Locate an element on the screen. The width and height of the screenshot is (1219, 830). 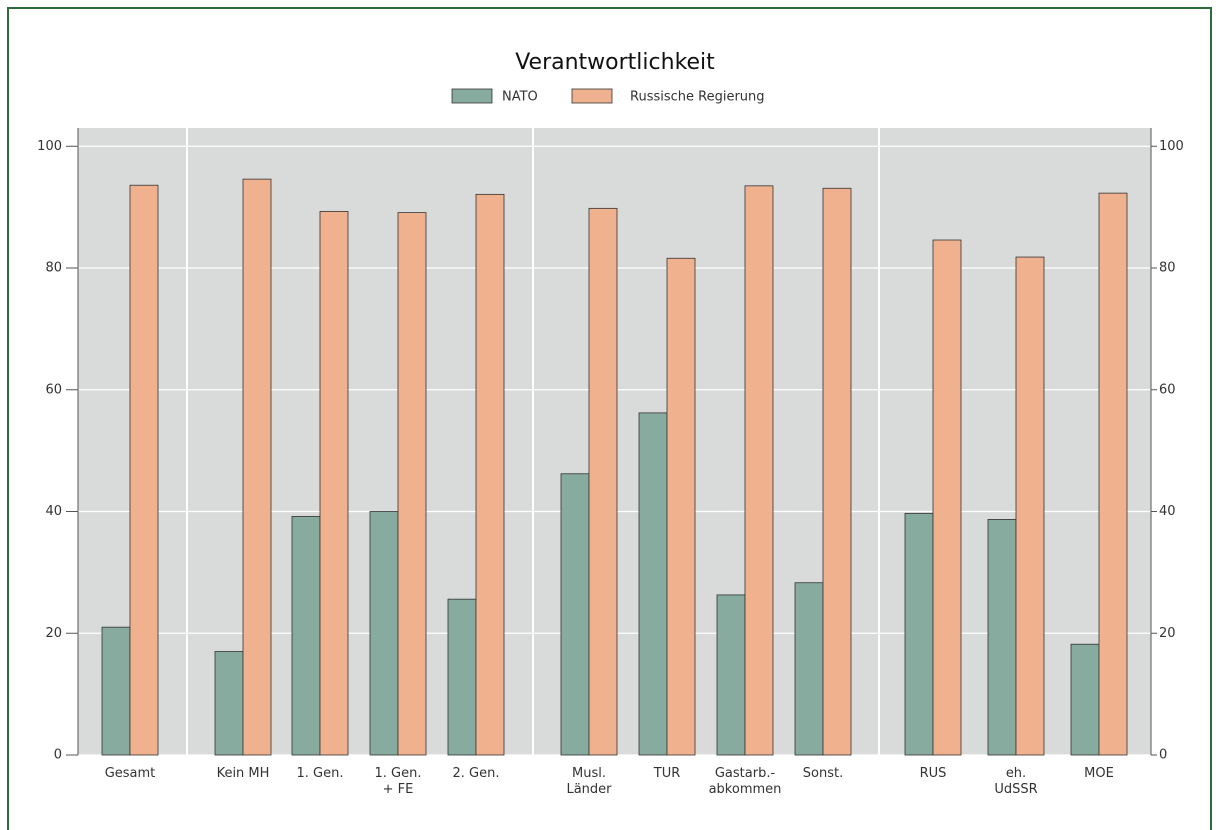
x-tick-label: TUR is located at coordinates (667, 773).